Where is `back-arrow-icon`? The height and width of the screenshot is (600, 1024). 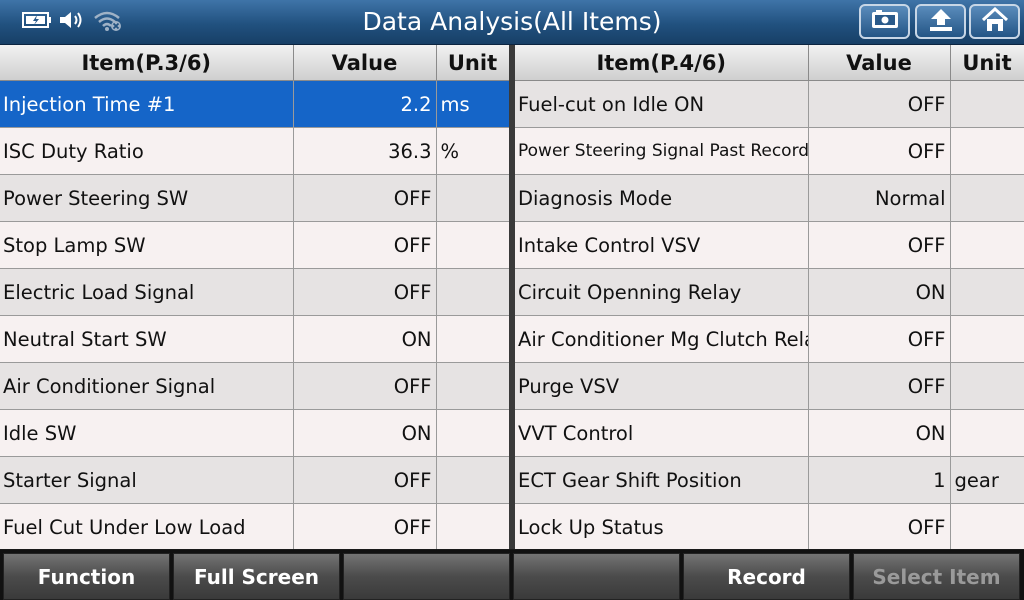 back-arrow-icon is located at coordinates (941, 22).